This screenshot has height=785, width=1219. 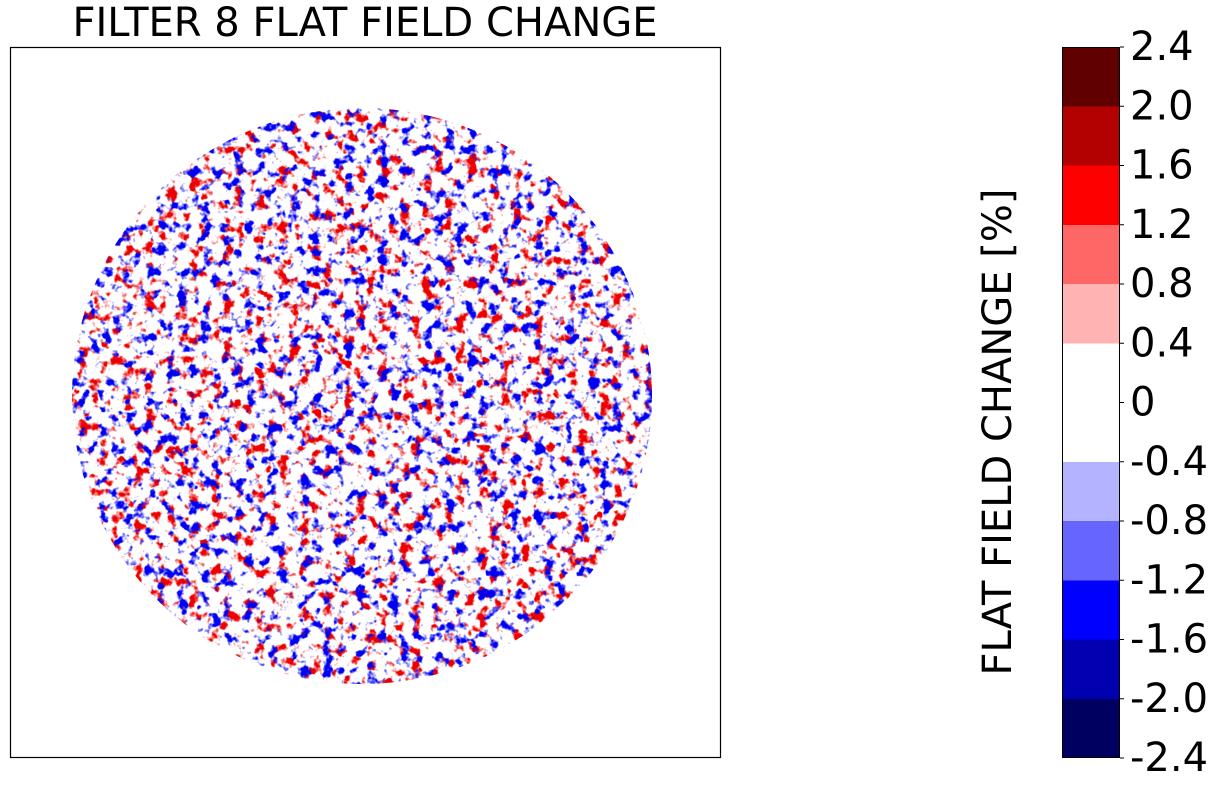 What do you see at coordinates (1162, 225) in the screenshot?
I see `colorbar-tick-label: 1.2` at bounding box center [1162, 225].